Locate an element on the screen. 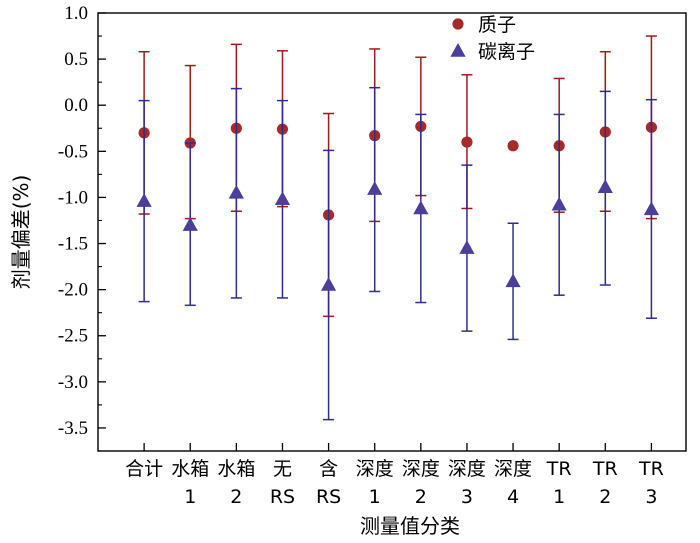  y-tick-label: -1.0 is located at coordinates (73, 197).